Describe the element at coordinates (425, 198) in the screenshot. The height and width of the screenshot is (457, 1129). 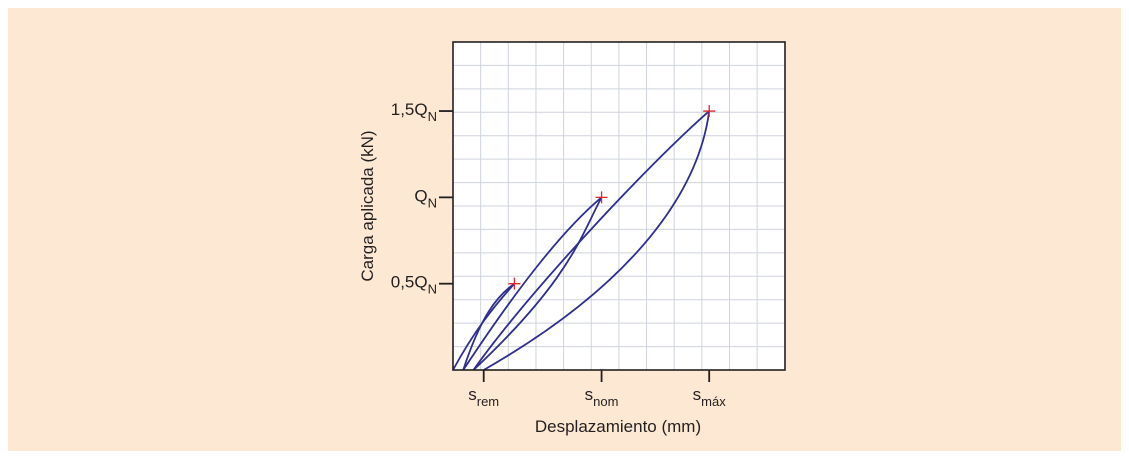
I see `tick-label: QN` at that location.